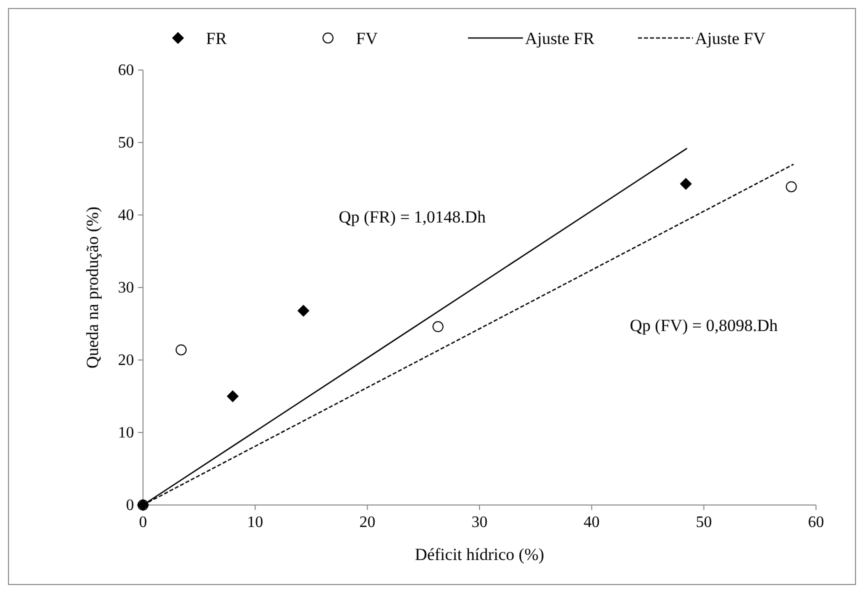  Describe the element at coordinates (367, 522) in the screenshot. I see `x-tick-label: 20` at that location.